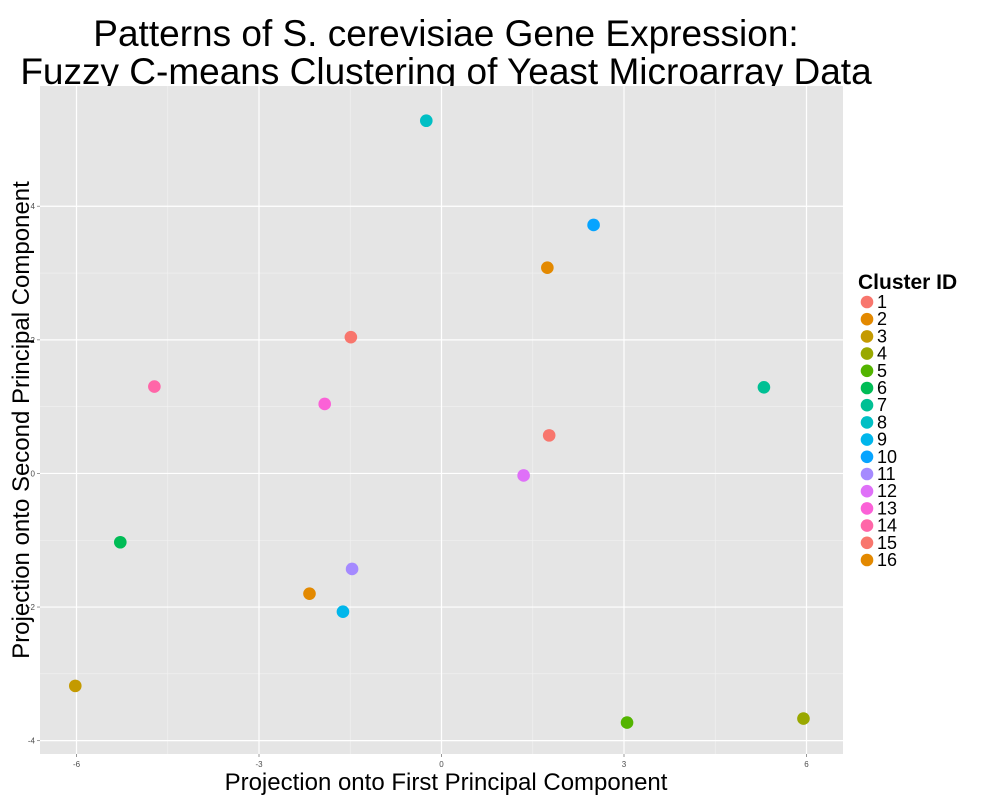  Describe the element at coordinates (882, 354) in the screenshot. I see `legend-label-4: 4` at that location.